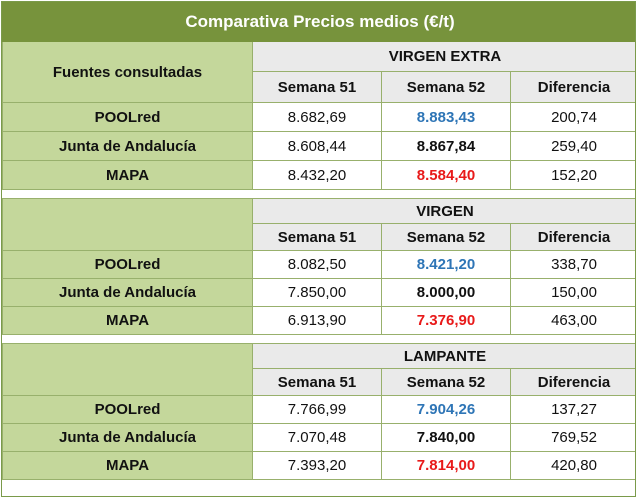 The height and width of the screenshot is (500, 639). I want to click on table-row: POOLred 8.682,69 8.883,43 200,74, so click(318, 117).